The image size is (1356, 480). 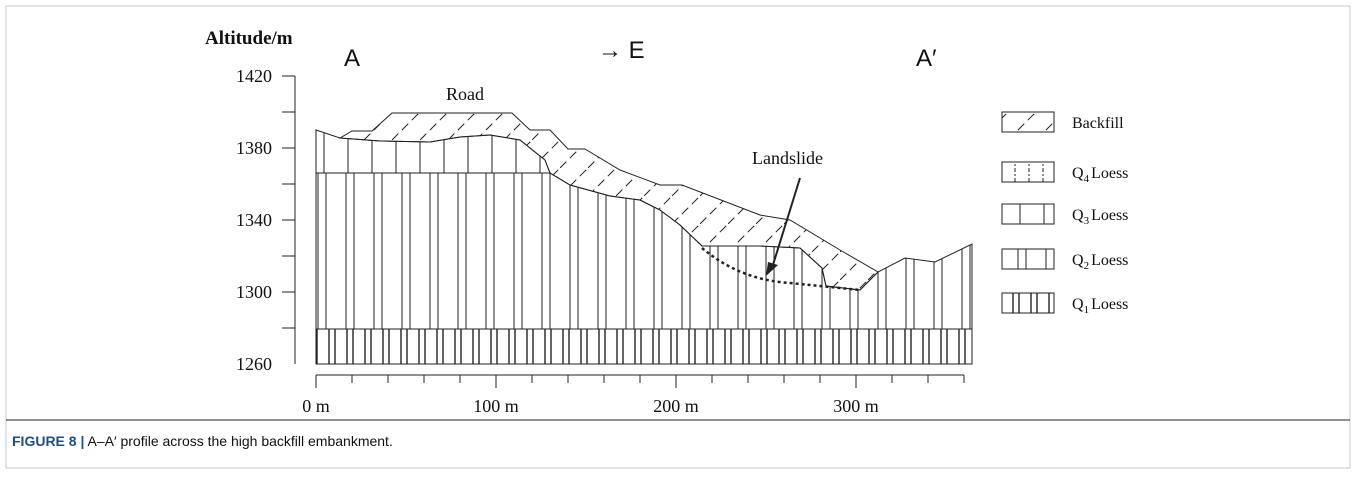 What do you see at coordinates (1087, 221) in the screenshot?
I see `legend-subscript: 3` at bounding box center [1087, 221].